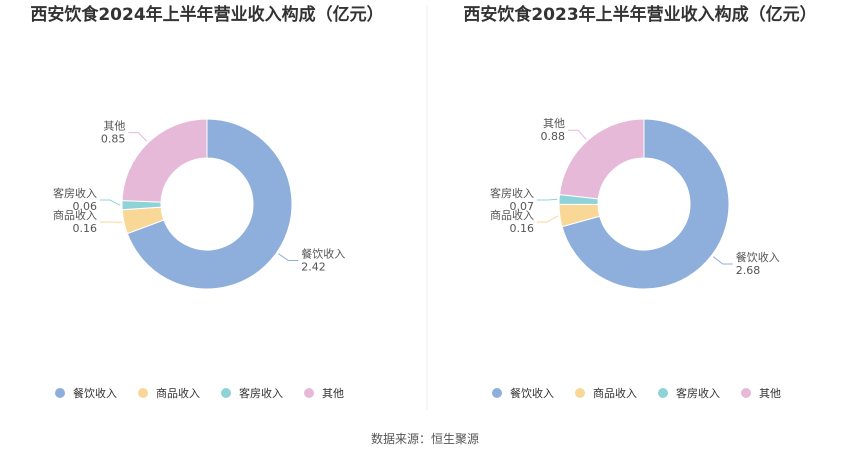 This screenshot has width=850, height=459. I want to click on chart-title-2023: 西安饮食2023年上半年营业收入构成（亿元）, so click(639, 14).